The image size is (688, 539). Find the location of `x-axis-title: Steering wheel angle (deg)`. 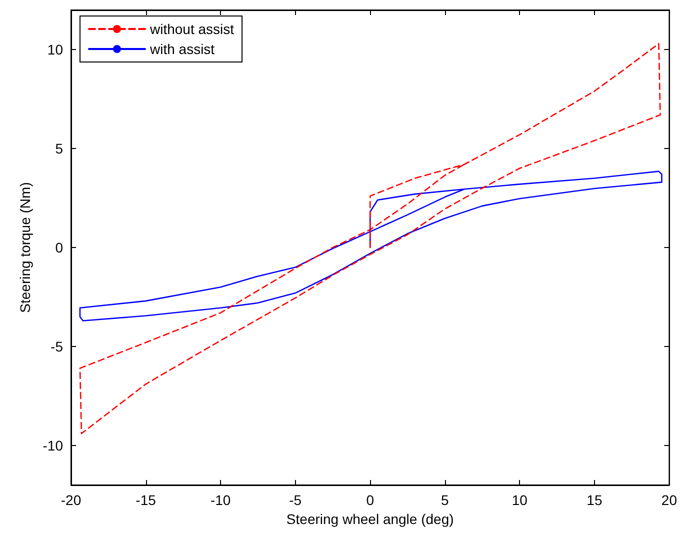

x-axis-title: Steering wheel angle (deg) is located at coordinates (370, 518).